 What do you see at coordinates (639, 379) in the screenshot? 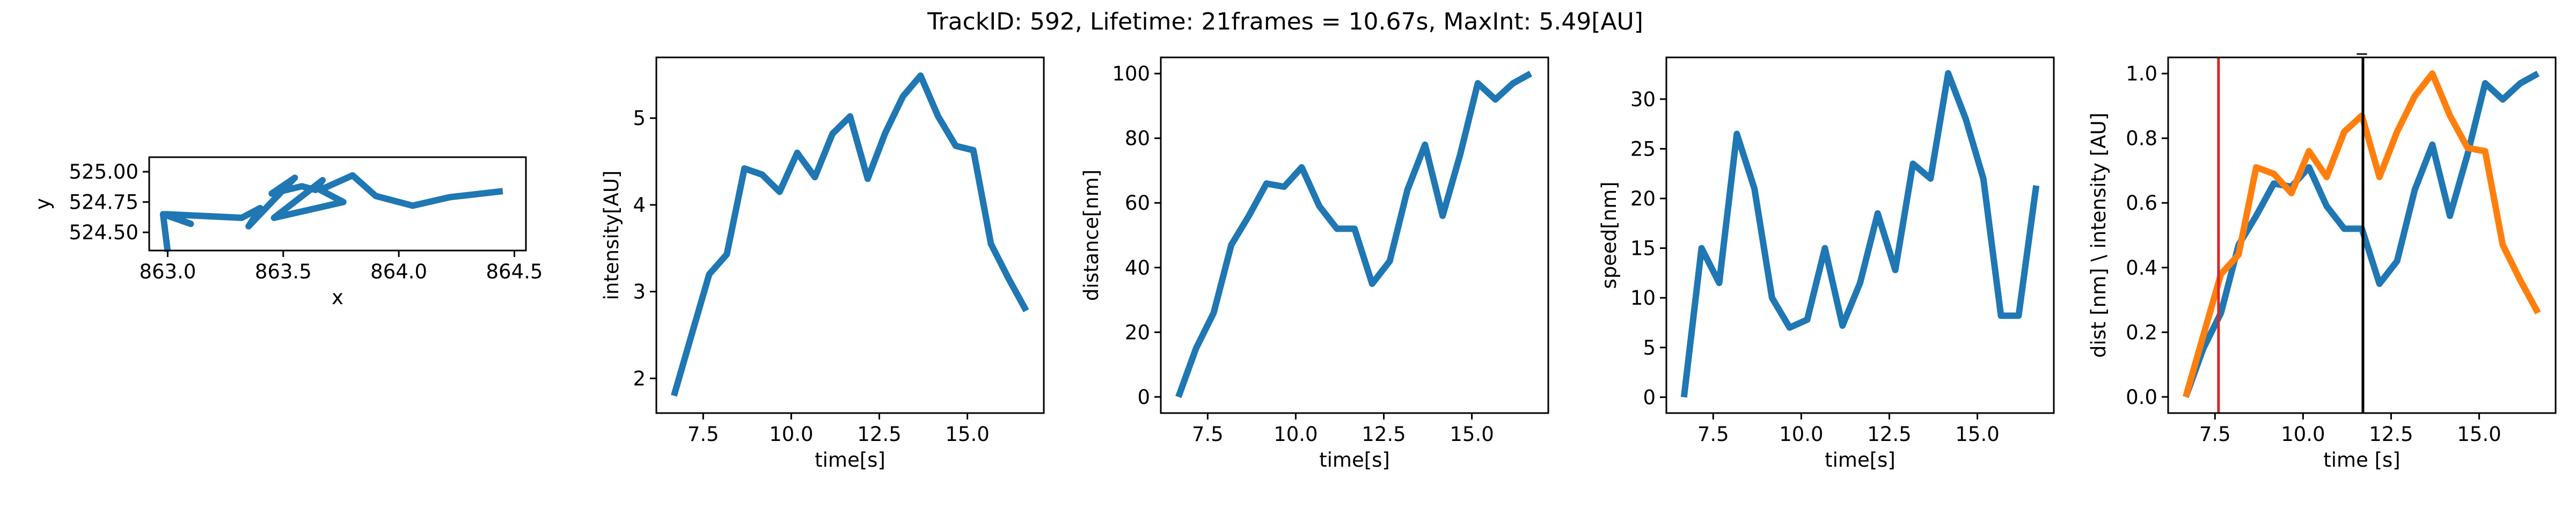
I see `y-tick-label: 2` at bounding box center [639, 379].